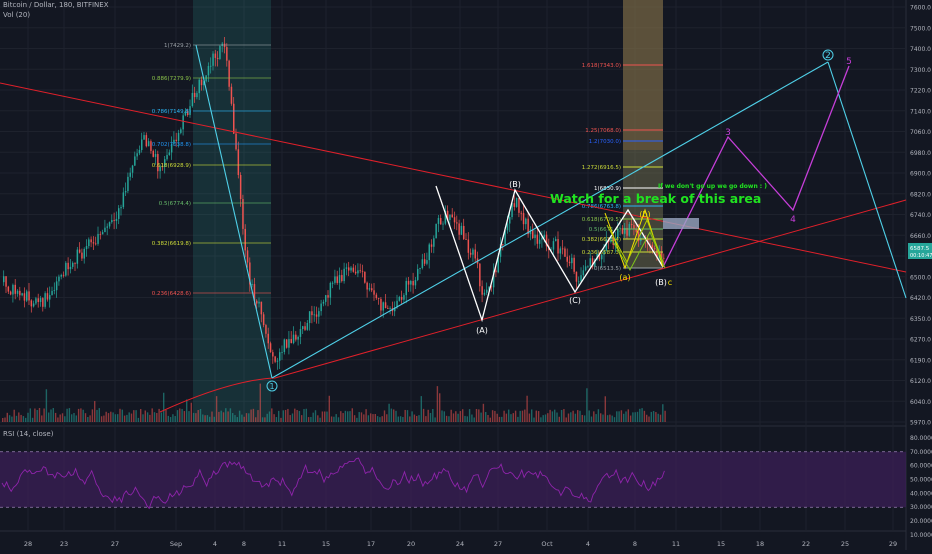 This screenshot has width=932, height=554. Describe the element at coordinates (921, 507) in the screenshot. I see `rsi-tick-label: 30.0000` at that location.